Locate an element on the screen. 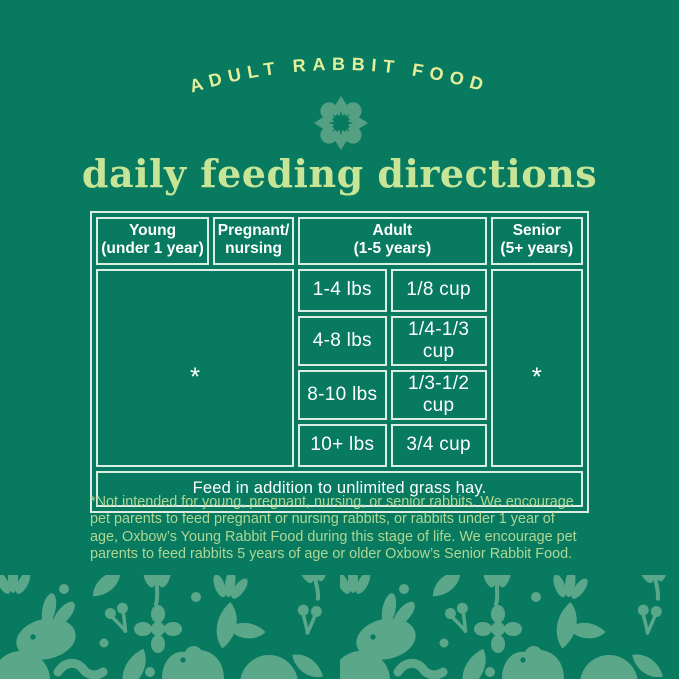 The height and width of the screenshot is (679, 679). arc-product-name-label: ADULT RABBIT FOOD is located at coordinates (336, 75).